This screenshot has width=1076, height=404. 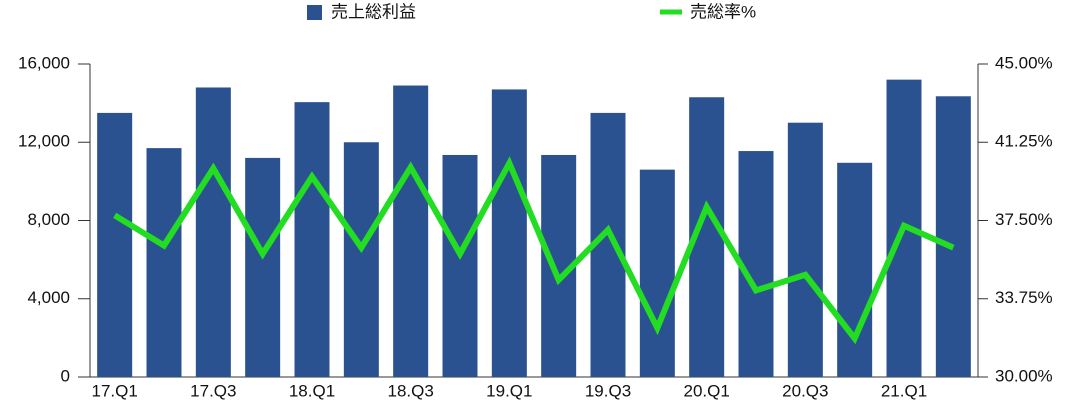 I want to click on legend-label: 売総率%, so click(x=723, y=11).